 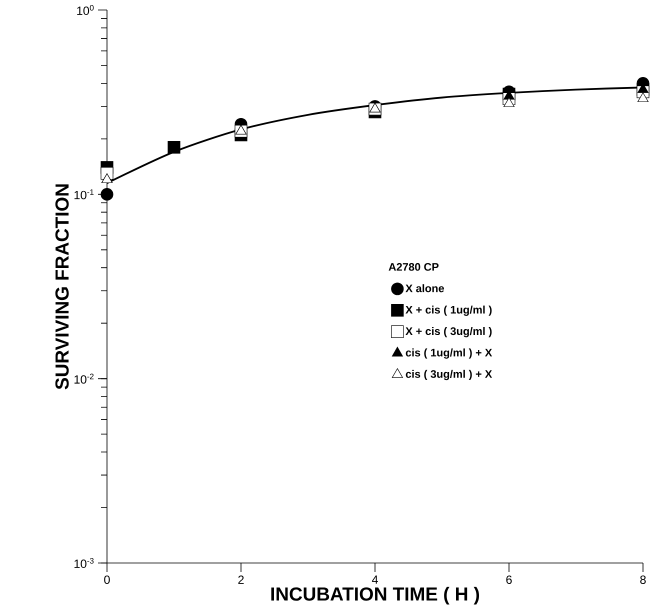 What do you see at coordinates (62, 287) in the screenshot?
I see `y-axis-title: SURVIVING FRACTION` at bounding box center [62, 287].